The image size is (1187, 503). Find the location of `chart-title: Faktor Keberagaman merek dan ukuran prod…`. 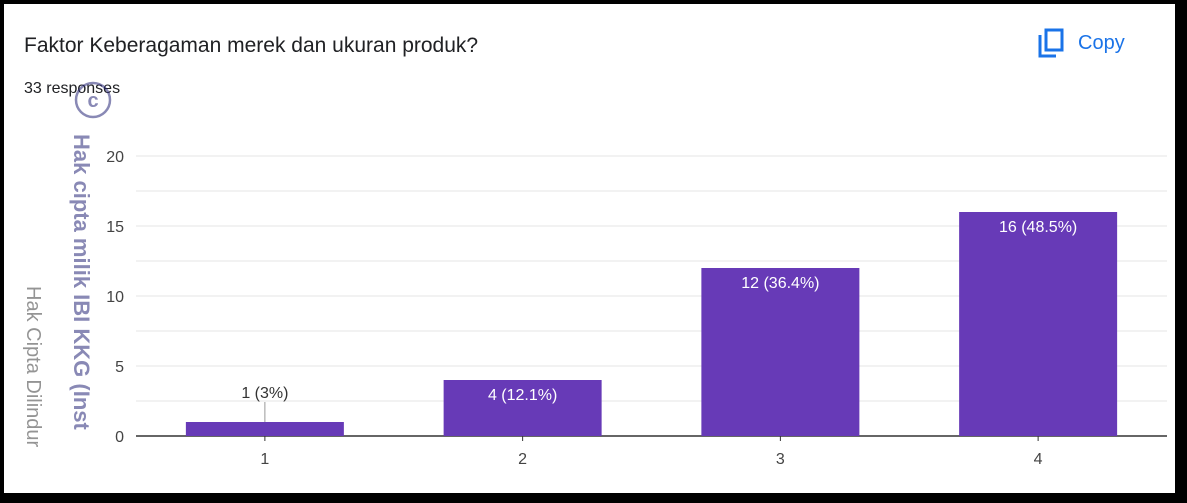

chart-title: Faktor Keberagaman merek dan ukuran prod… is located at coordinates (251, 45).